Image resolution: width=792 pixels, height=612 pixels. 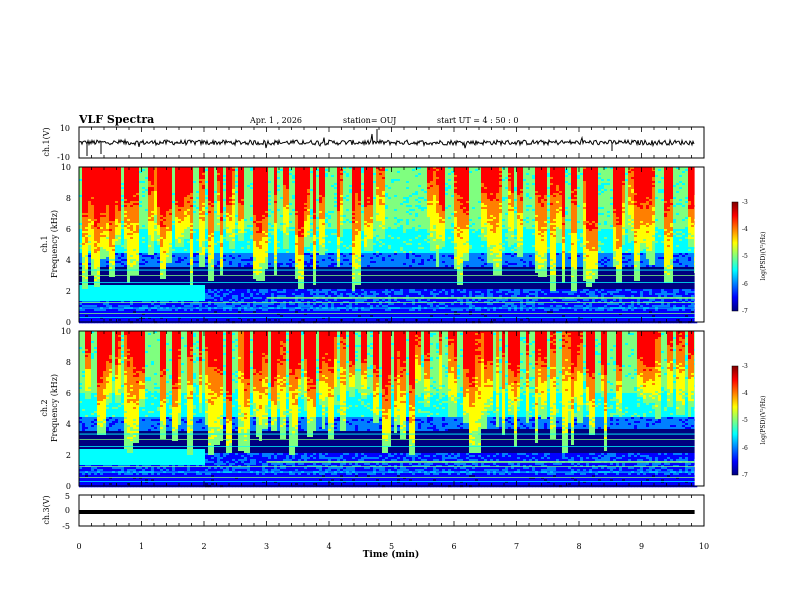 What do you see at coordinates (477, 120) in the screenshot?
I see `start-time-label: start UT = 4 : 50 : 0` at bounding box center [477, 120].